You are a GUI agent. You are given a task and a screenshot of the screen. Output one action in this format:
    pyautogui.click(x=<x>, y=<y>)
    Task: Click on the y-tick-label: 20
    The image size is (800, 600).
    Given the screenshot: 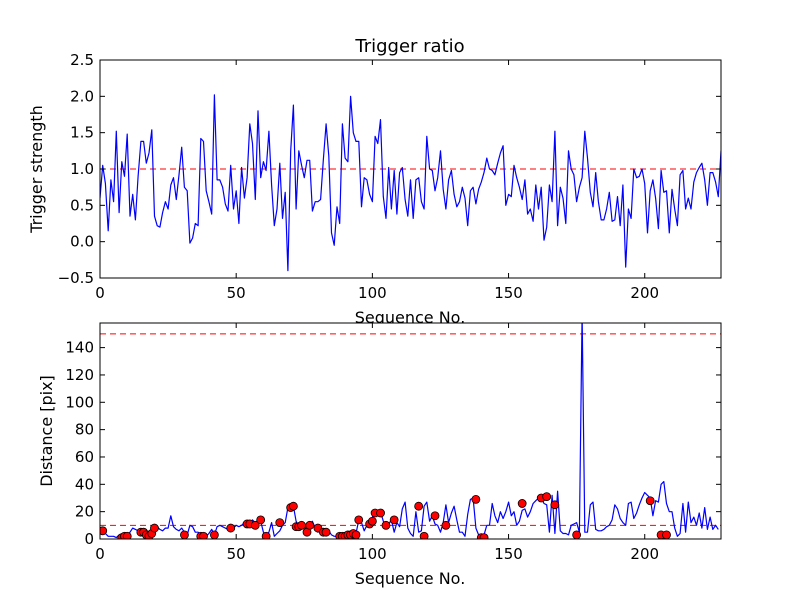 What is the action you would take?
    pyautogui.click(x=84, y=512)
    